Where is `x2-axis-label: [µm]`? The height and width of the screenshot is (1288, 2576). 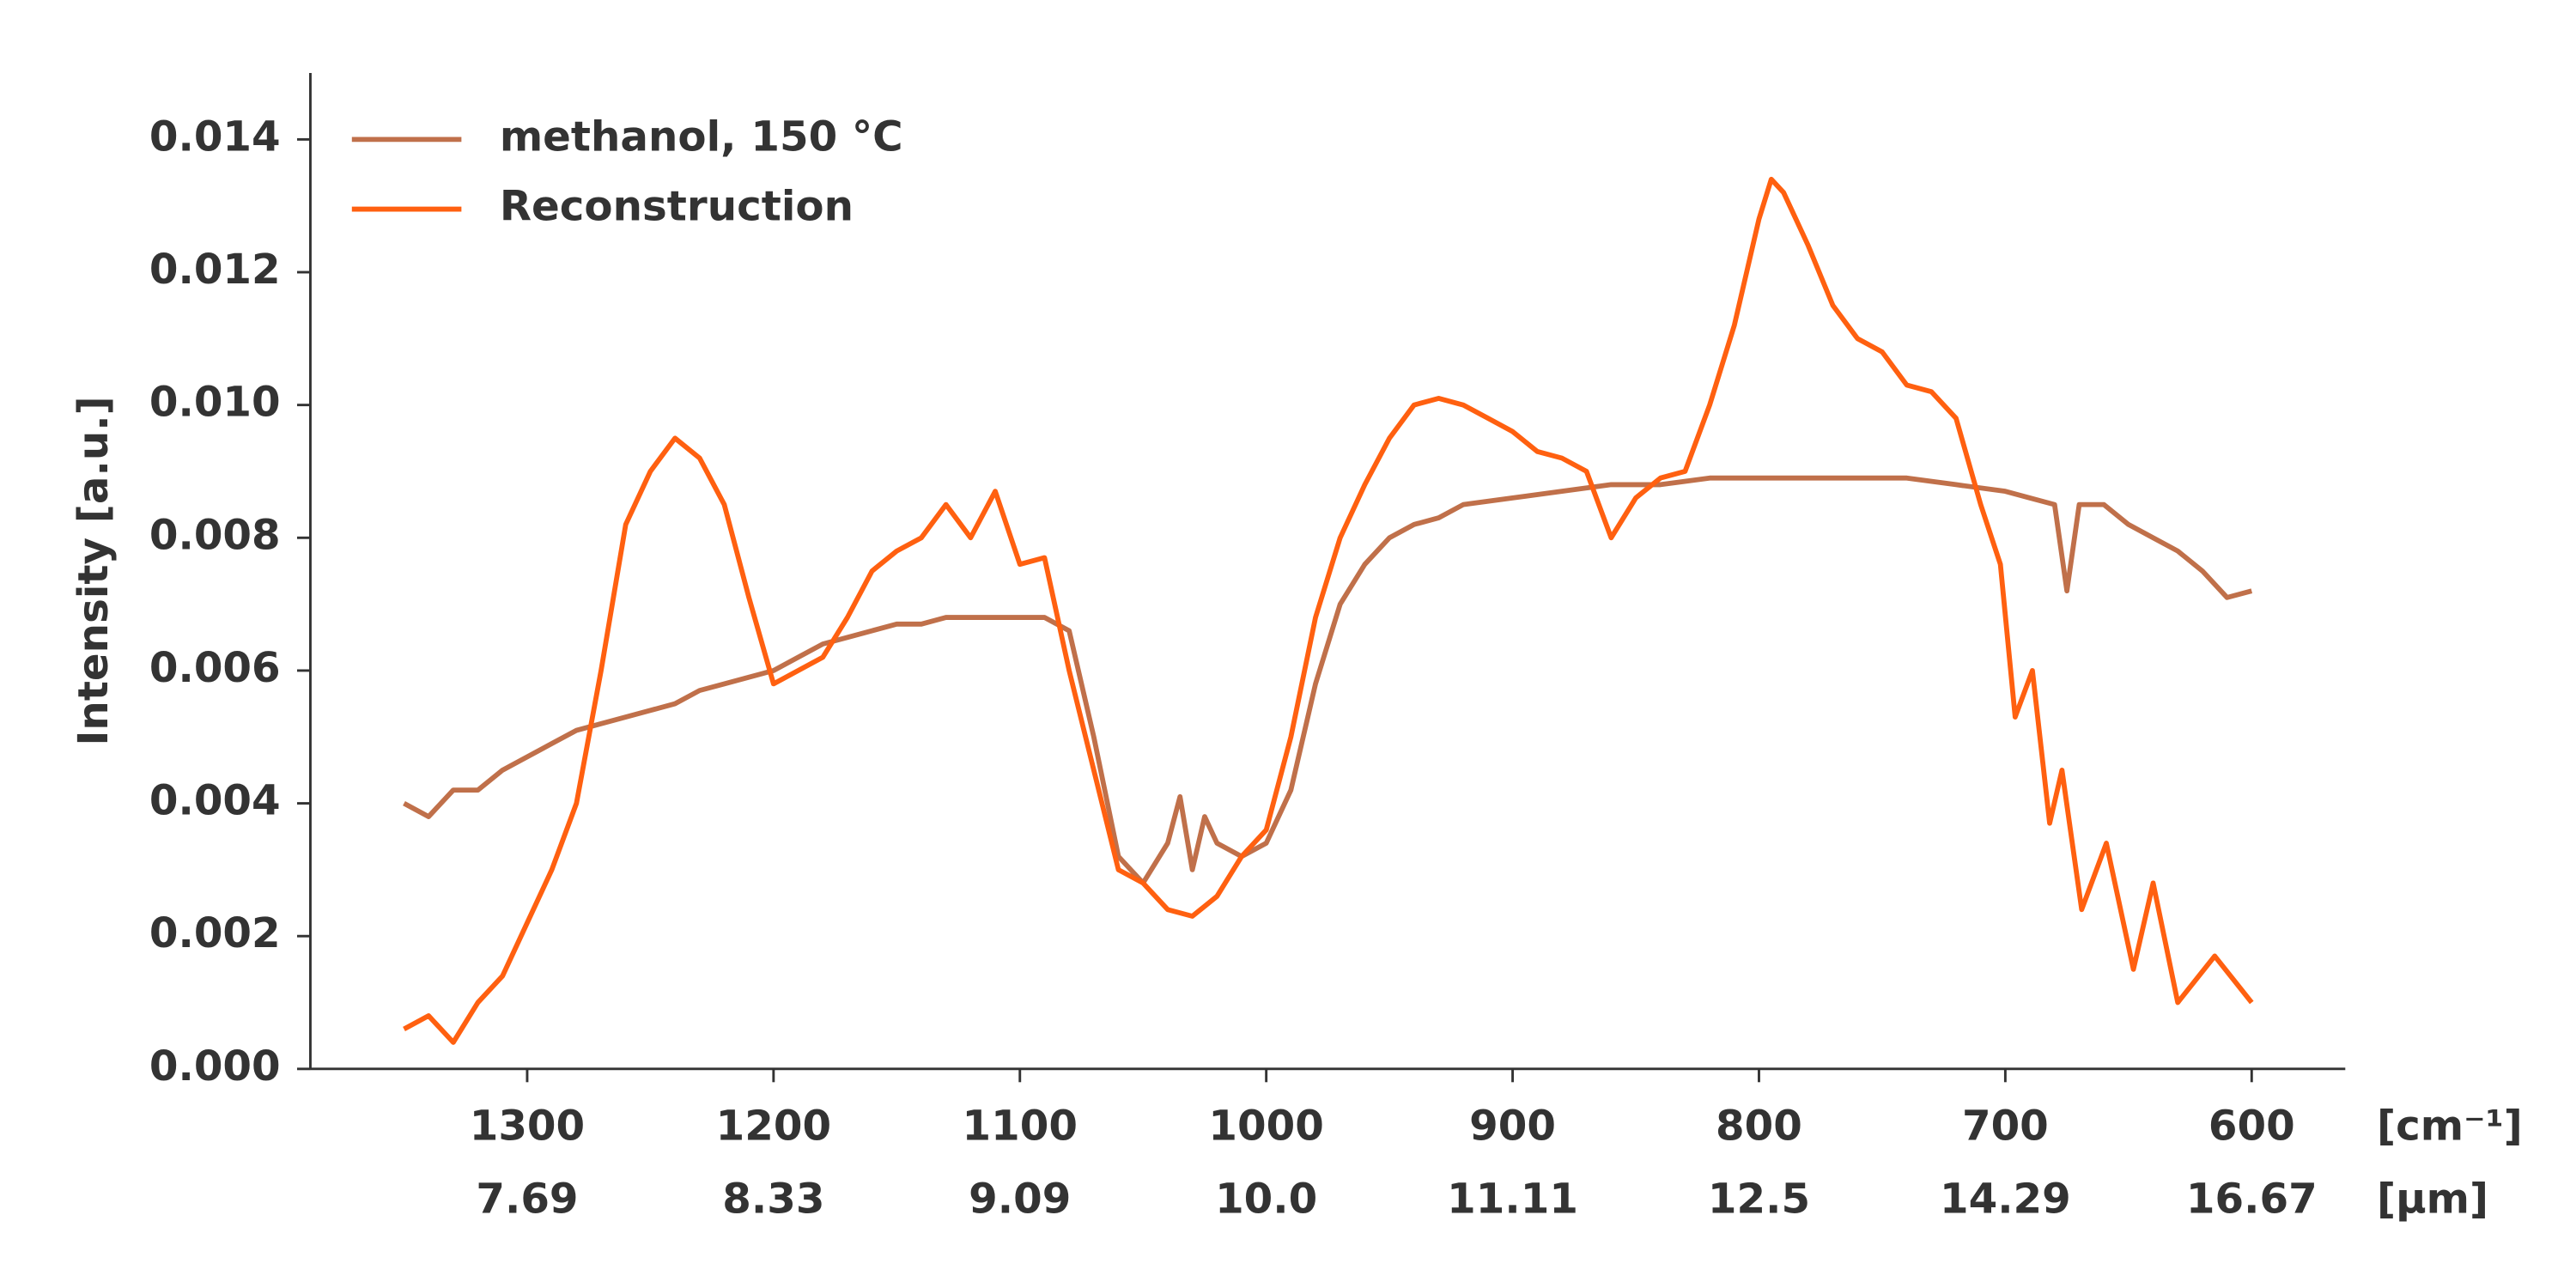
x2-axis-label: [µm] is located at coordinates (2433, 1199).